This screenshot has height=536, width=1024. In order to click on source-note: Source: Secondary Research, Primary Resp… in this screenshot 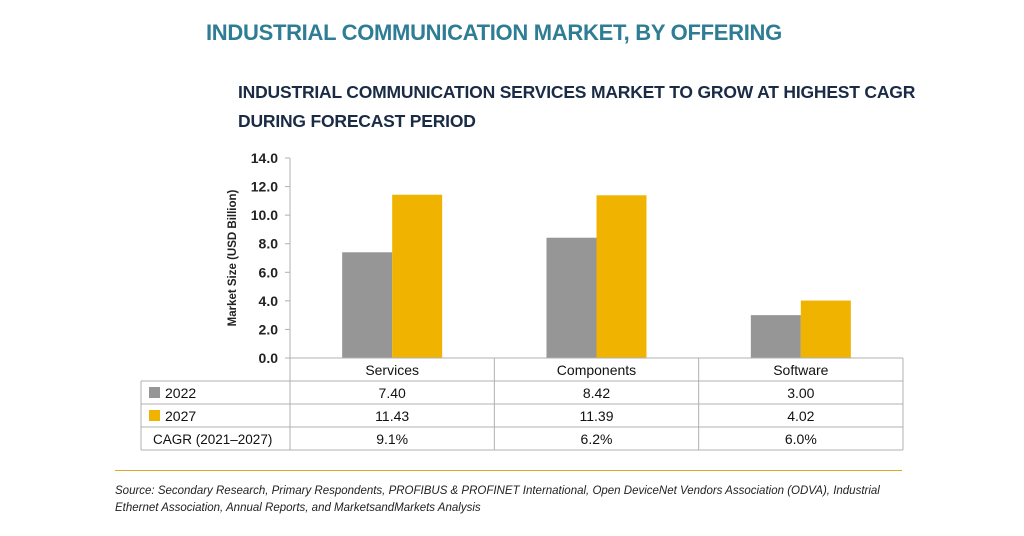, I will do `click(497, 499)`.